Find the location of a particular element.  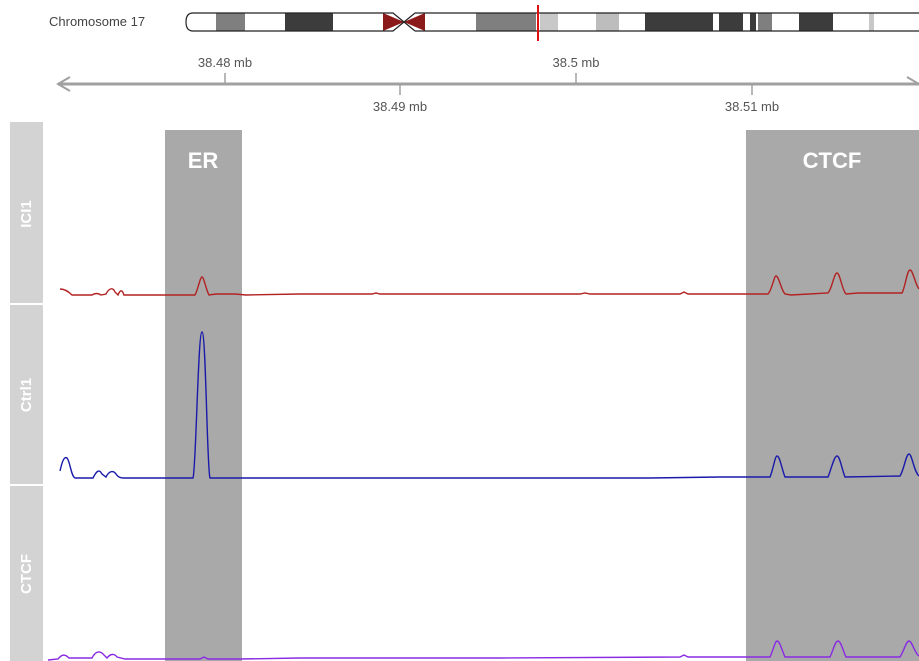

track-header-ctrl1 is located at coordinates (26, 394).